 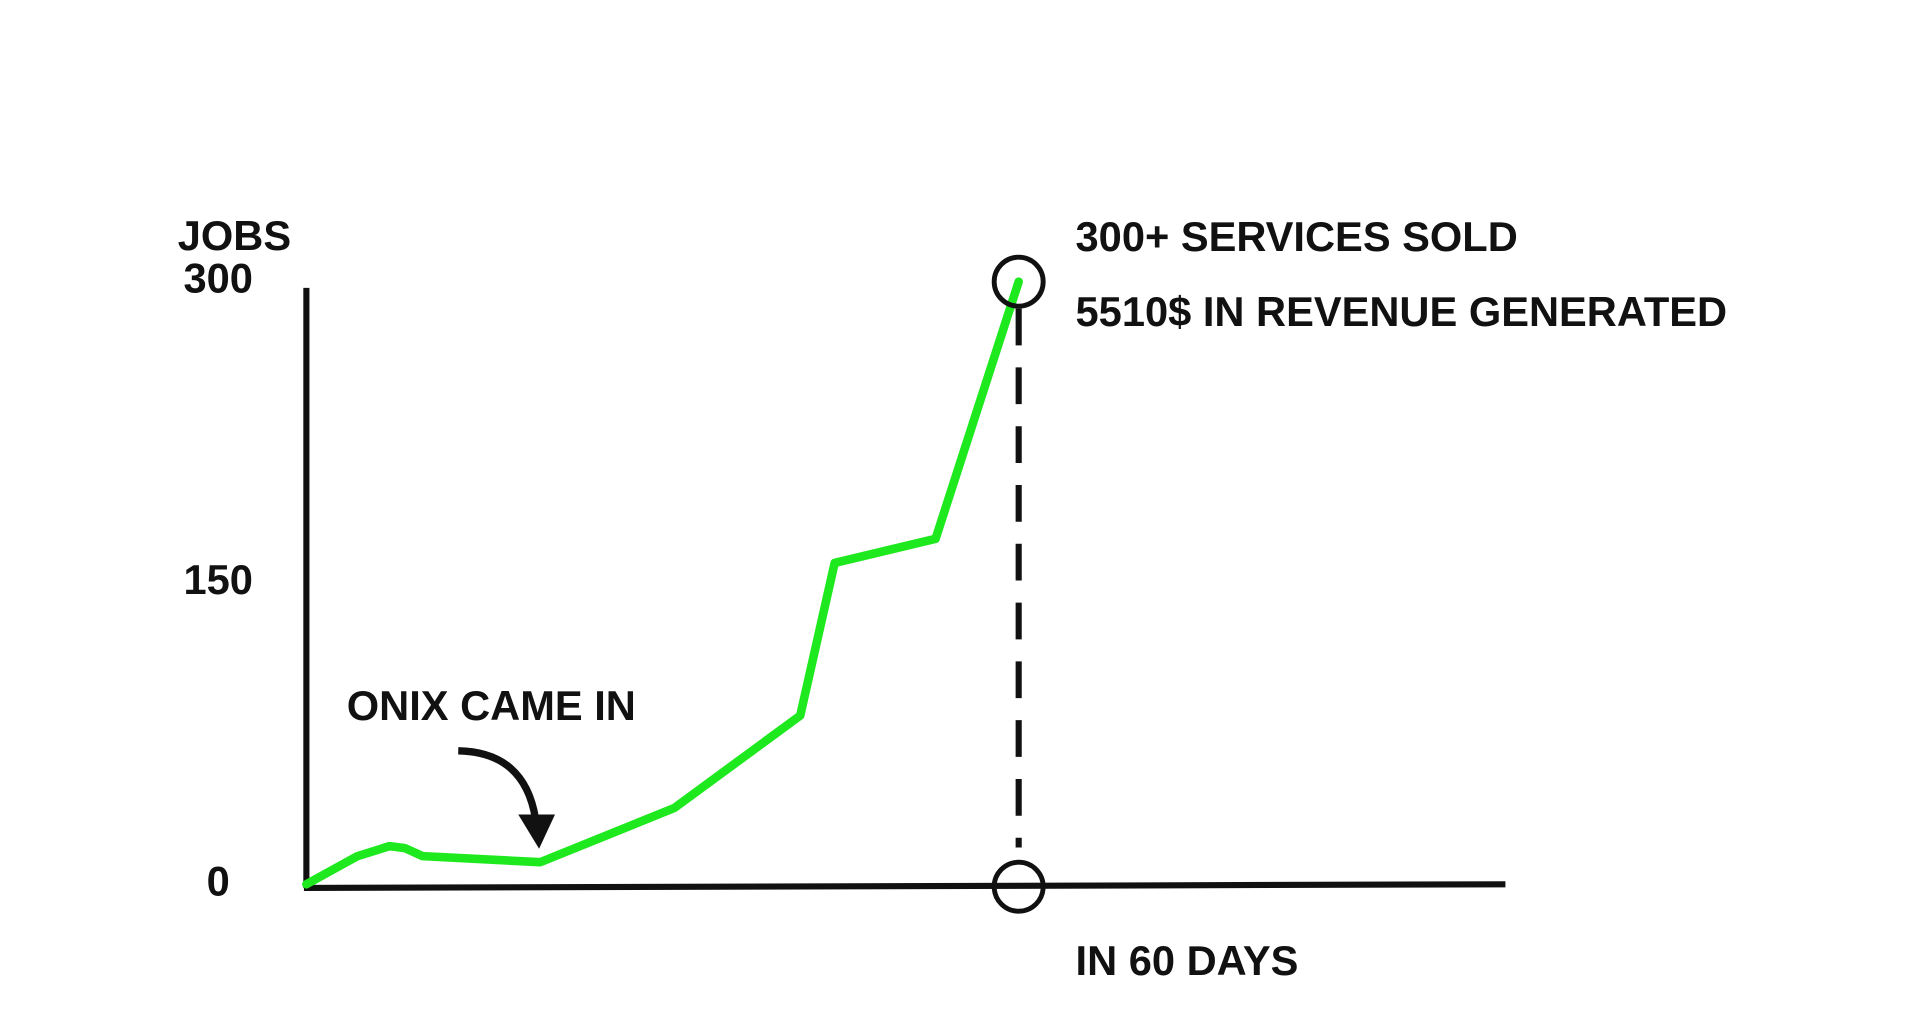 I want to click on annotation-arrowhead, so click(x=537, y=831).